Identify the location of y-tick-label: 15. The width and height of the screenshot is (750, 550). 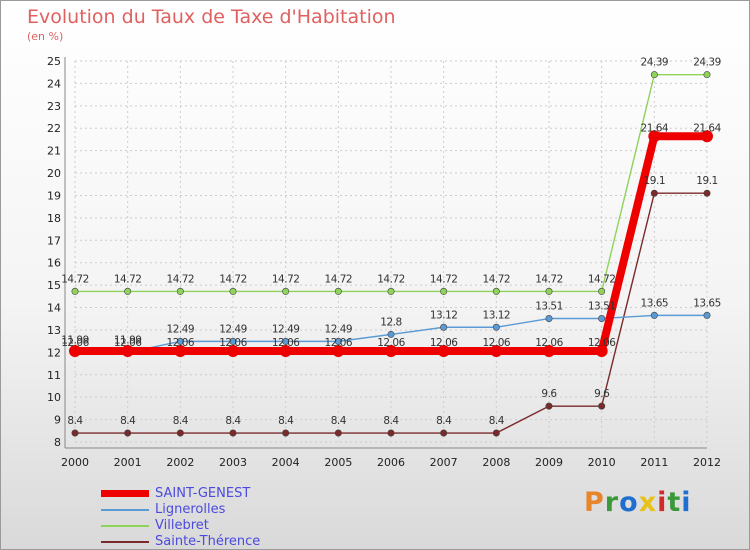
(54, 285).